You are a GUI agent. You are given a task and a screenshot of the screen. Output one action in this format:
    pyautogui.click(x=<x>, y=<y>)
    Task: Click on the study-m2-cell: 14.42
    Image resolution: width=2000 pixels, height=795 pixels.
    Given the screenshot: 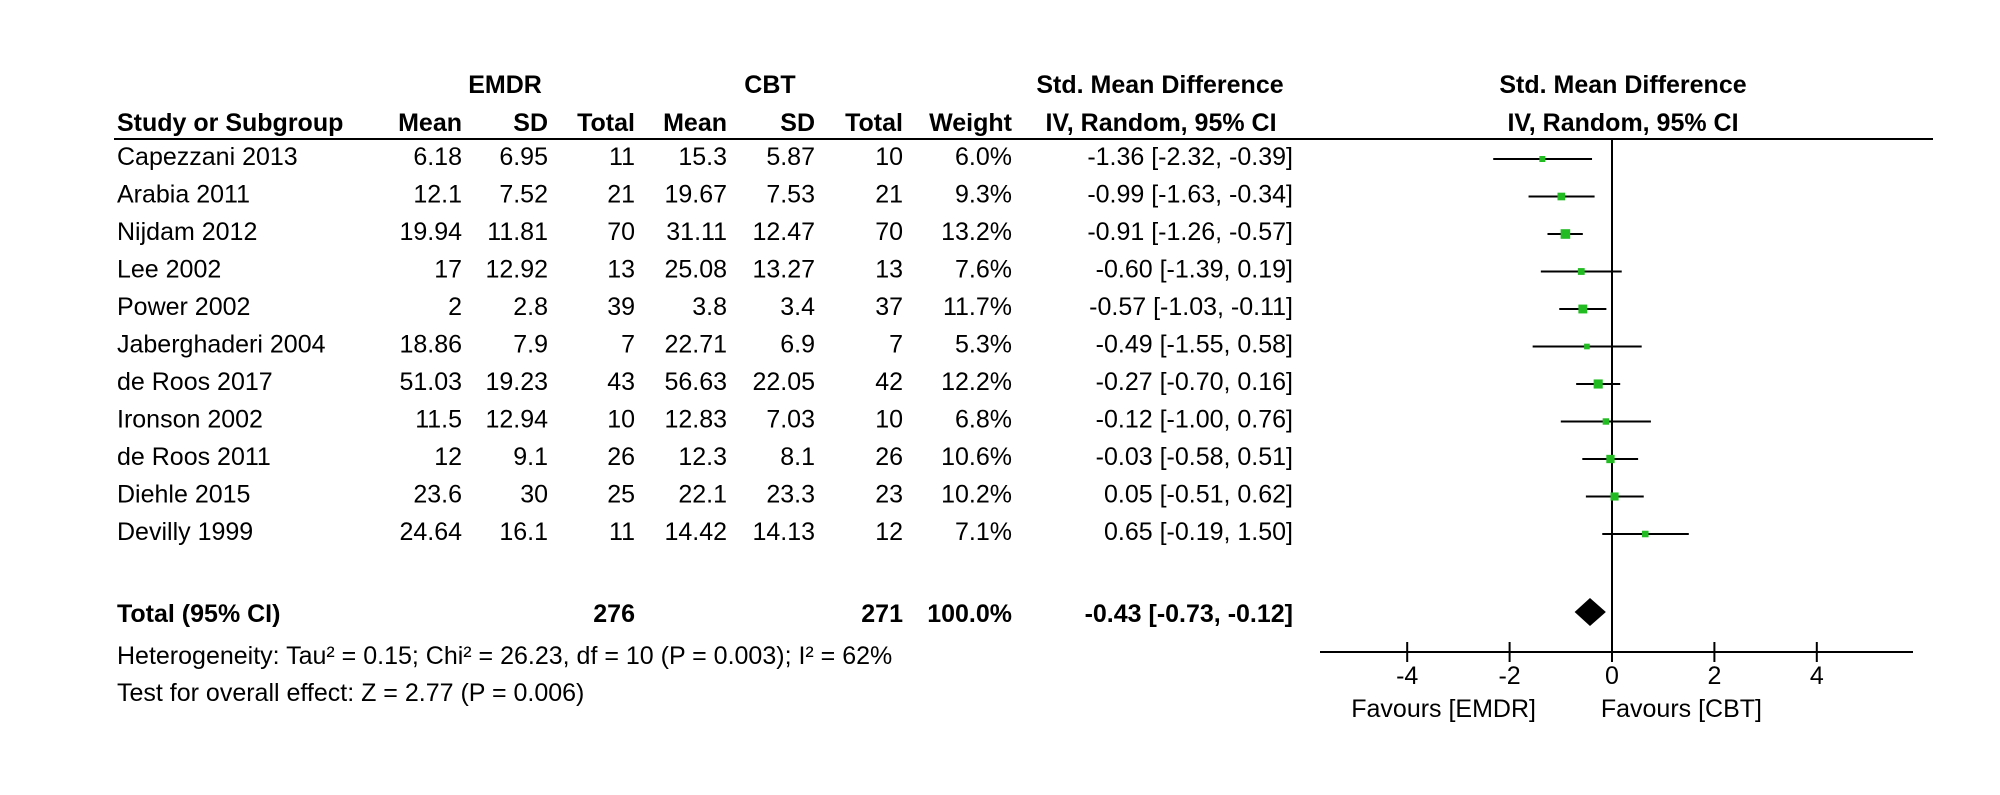 What is the action you would take?
    pyautogui.click(x=695, y=532)
    